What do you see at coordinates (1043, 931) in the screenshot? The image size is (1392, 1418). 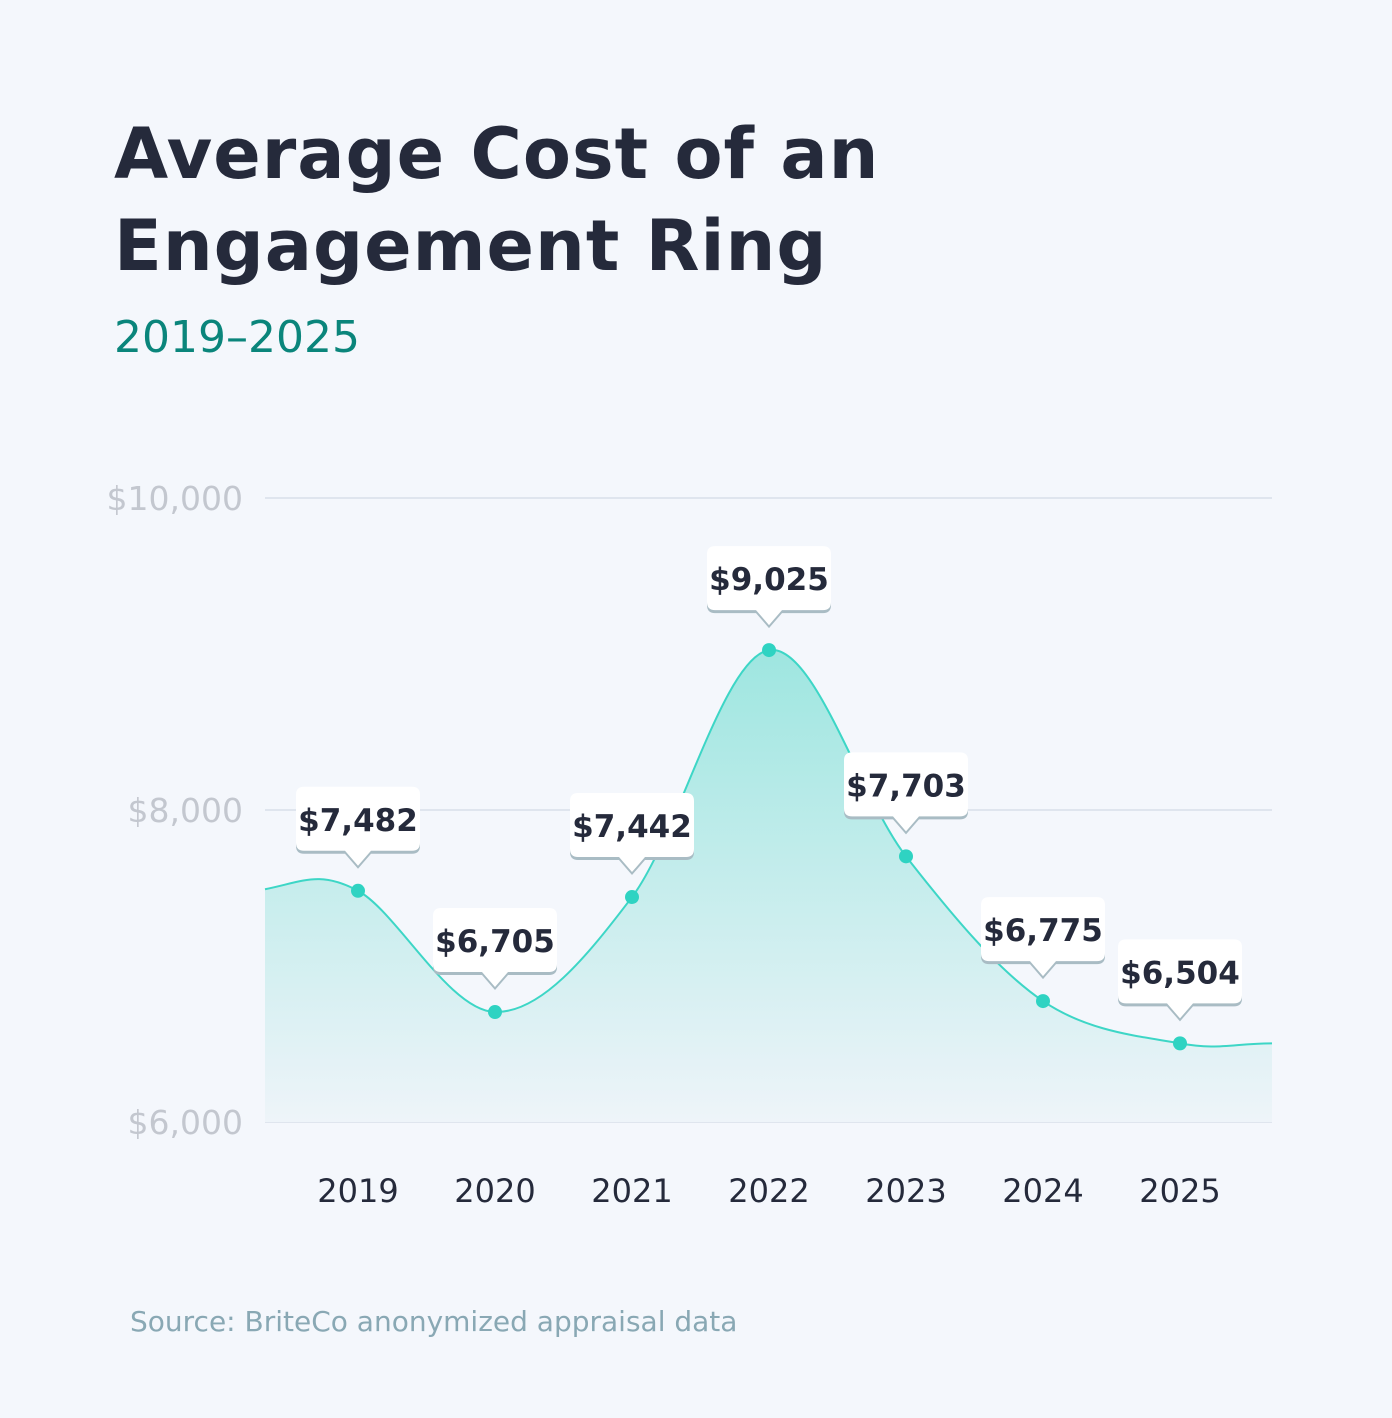 I see `data-label-text: $6,775` at bounding box center [1043, 931].